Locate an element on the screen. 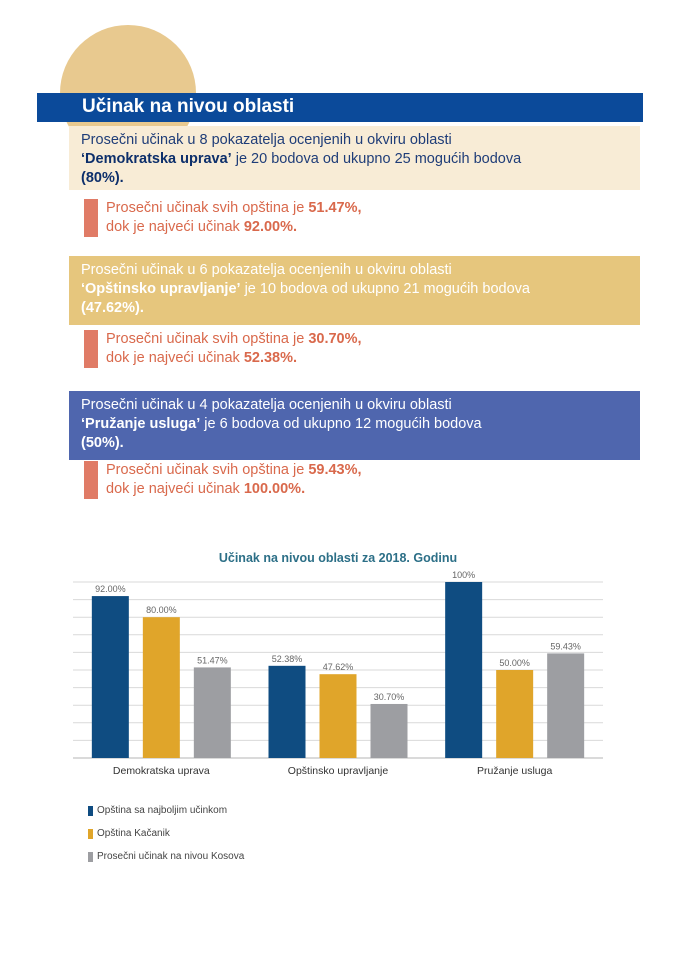 Image resolution: width=676 pixels, height=960 pixels. stat-avg-value: 30.70%, is located at coordinates (335, 339).